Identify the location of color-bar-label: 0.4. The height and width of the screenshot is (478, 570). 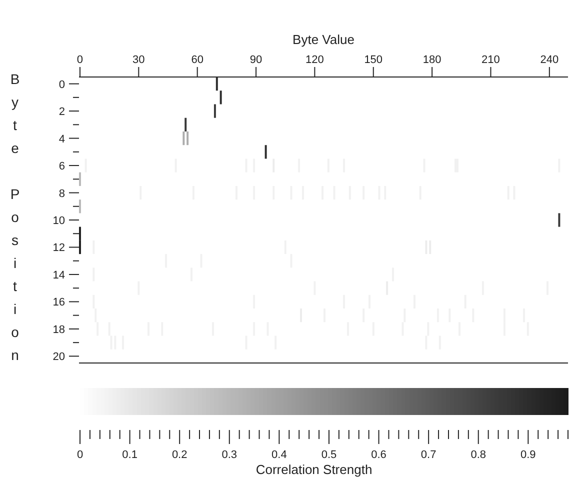
(279, 455).